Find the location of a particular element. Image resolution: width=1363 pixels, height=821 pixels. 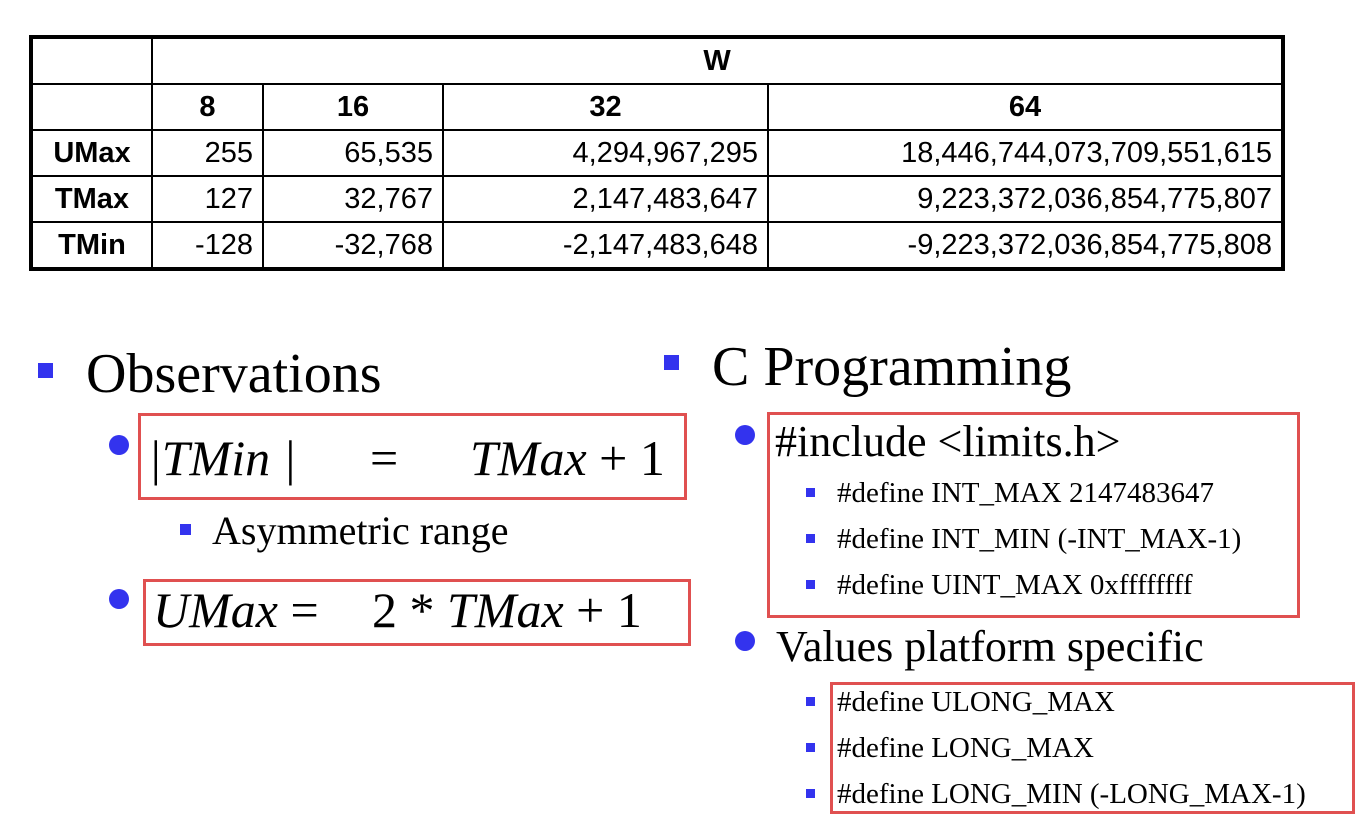

col-header-32: 32 is located at coordinates (605, 107).